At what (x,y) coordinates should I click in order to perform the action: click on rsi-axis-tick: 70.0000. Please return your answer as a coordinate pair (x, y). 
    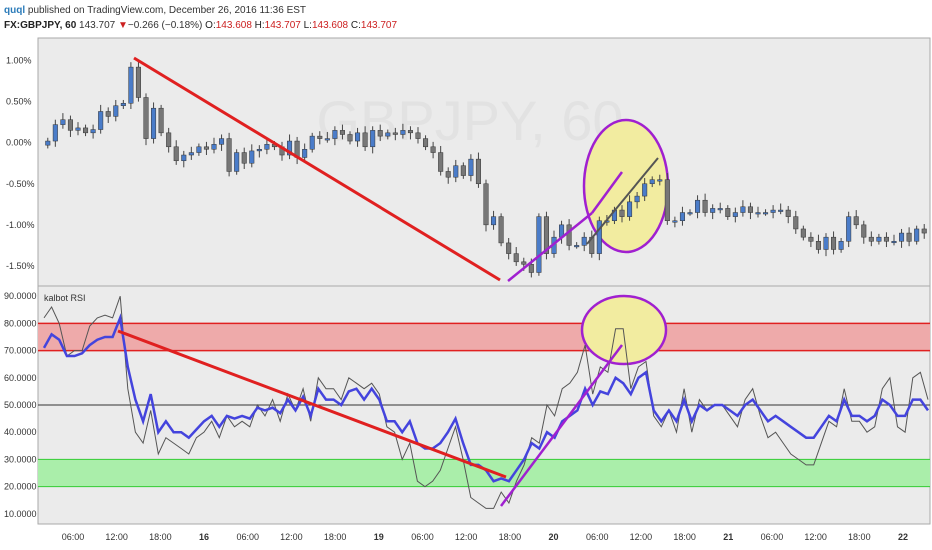
    Looking at the image, I should click on (20, 351).